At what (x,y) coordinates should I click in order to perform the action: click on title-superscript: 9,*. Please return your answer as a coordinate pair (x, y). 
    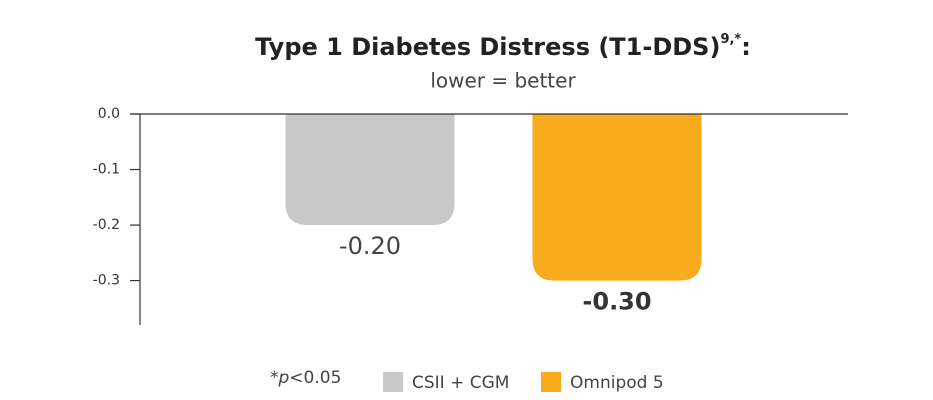
    Looking at the image, I should click on (730, 39).